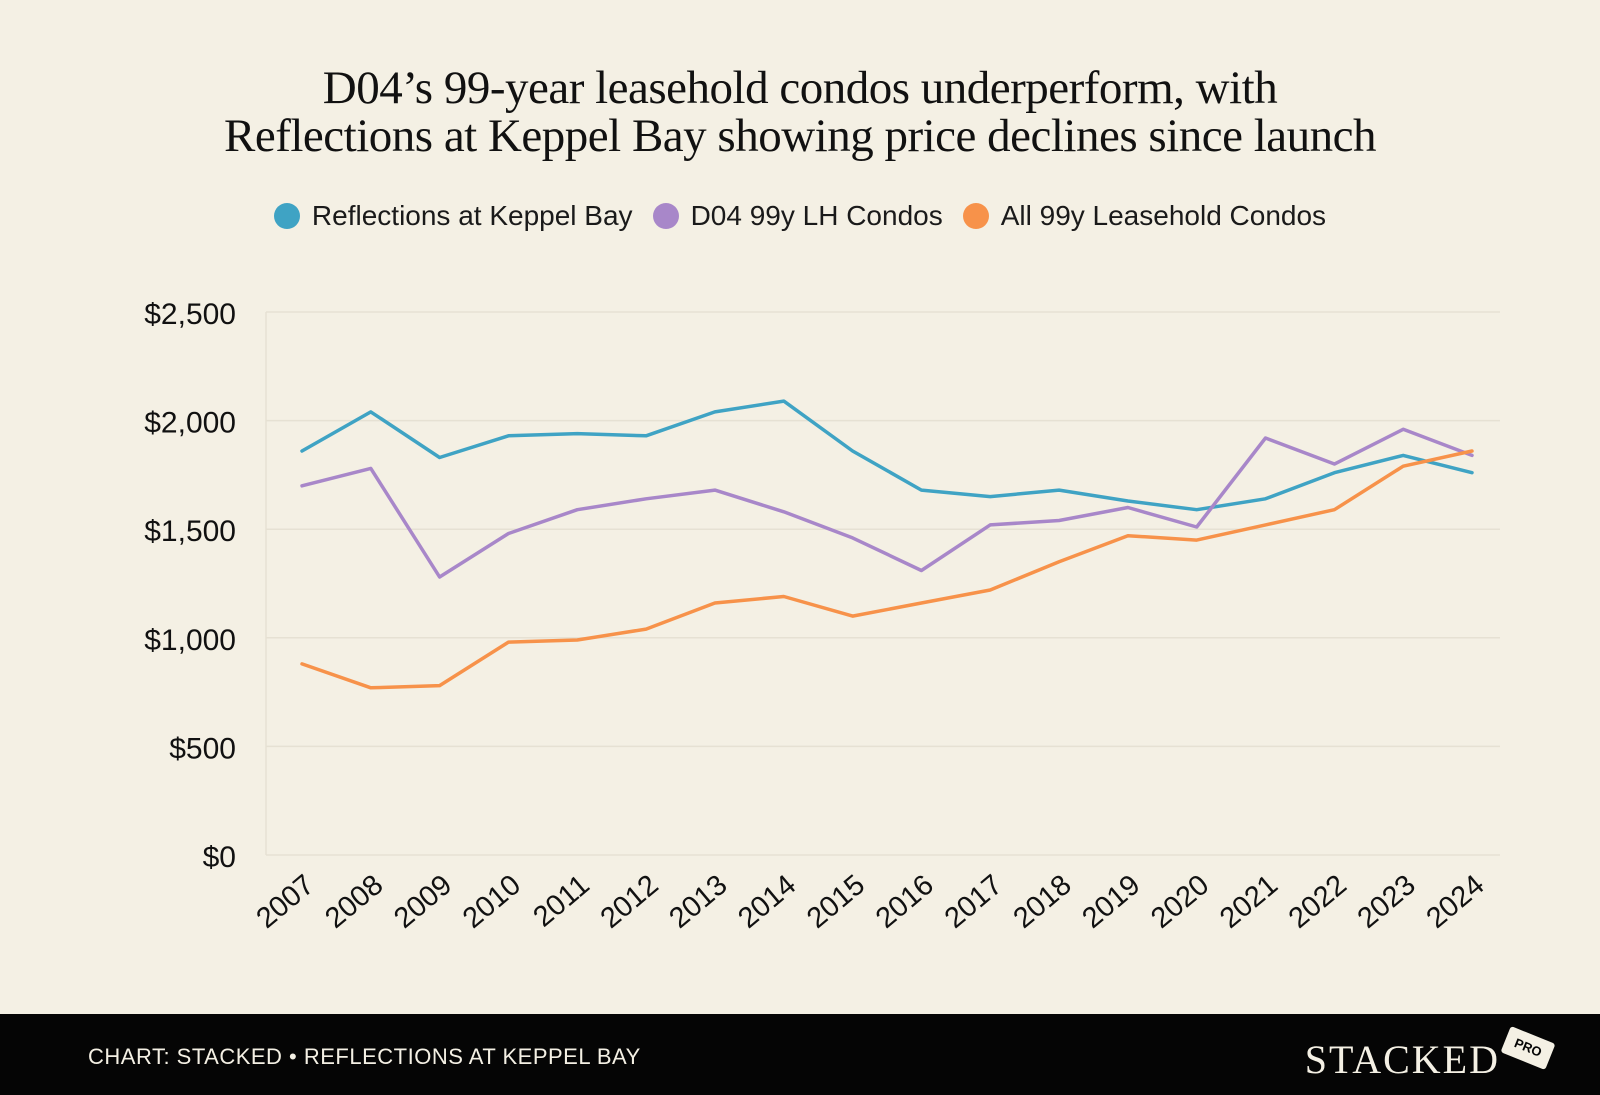 The image size is (1600, 1095). What do you see at coordinates (698, 902) in the screenshot?
I see `x-tick-label-2013: 2013` at bounding box center [698, 902].